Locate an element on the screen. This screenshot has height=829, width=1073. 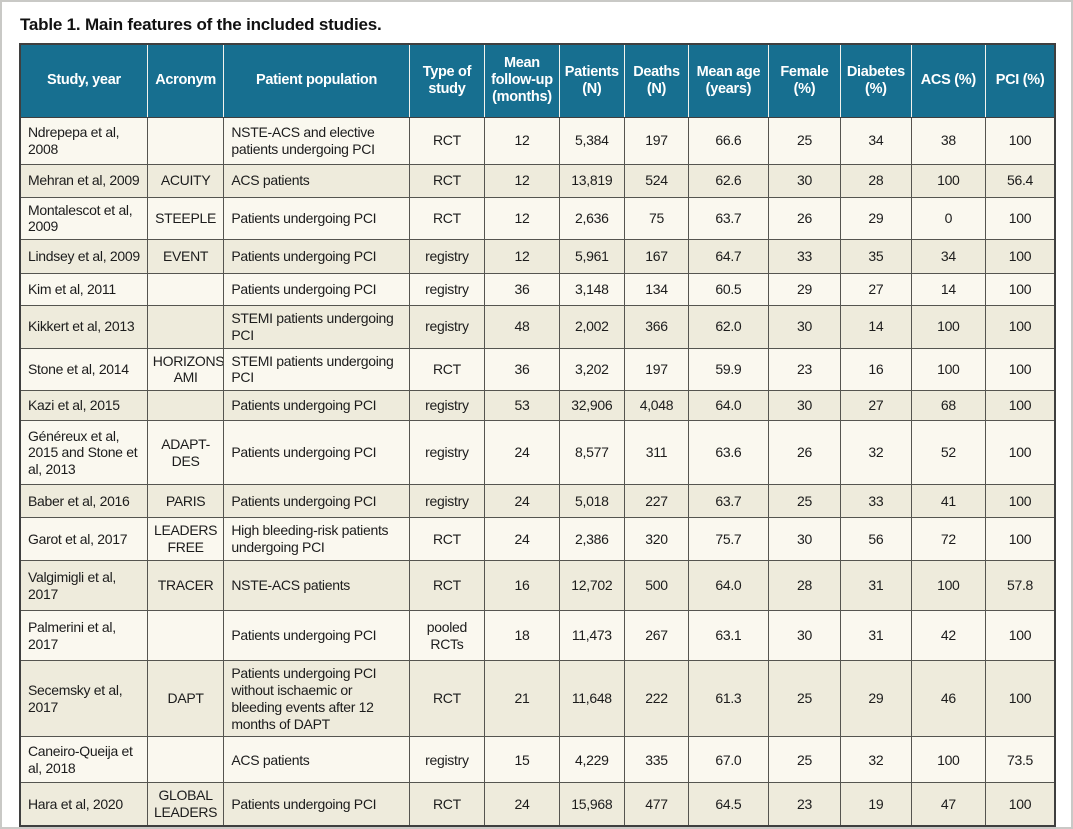
table-cell: 3,202 is located at coordinates (591, 369).